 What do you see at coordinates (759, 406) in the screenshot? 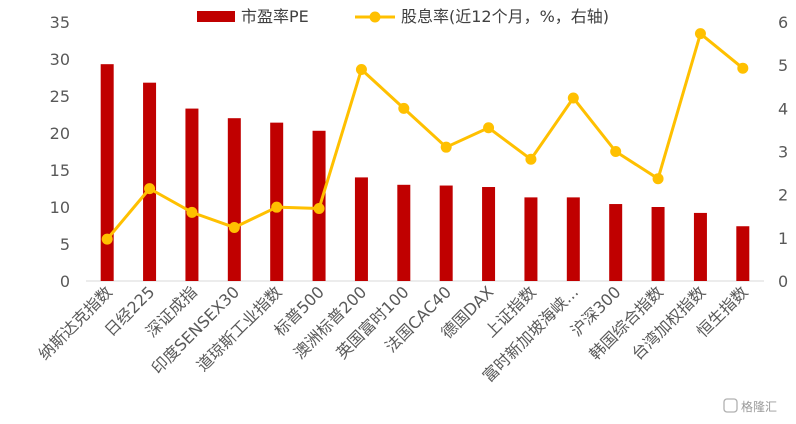
I see `watermark-text: 格隆汇` at bounding box center [759, 406].